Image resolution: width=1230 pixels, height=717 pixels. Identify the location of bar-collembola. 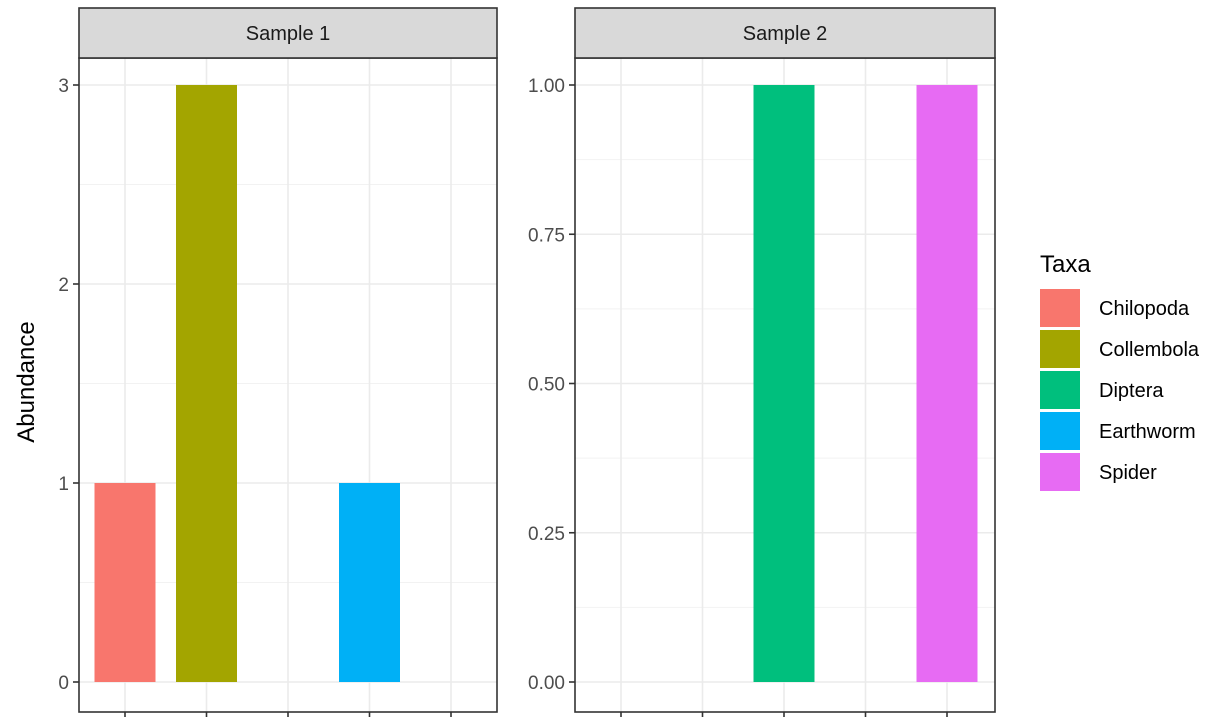
(206, 383).